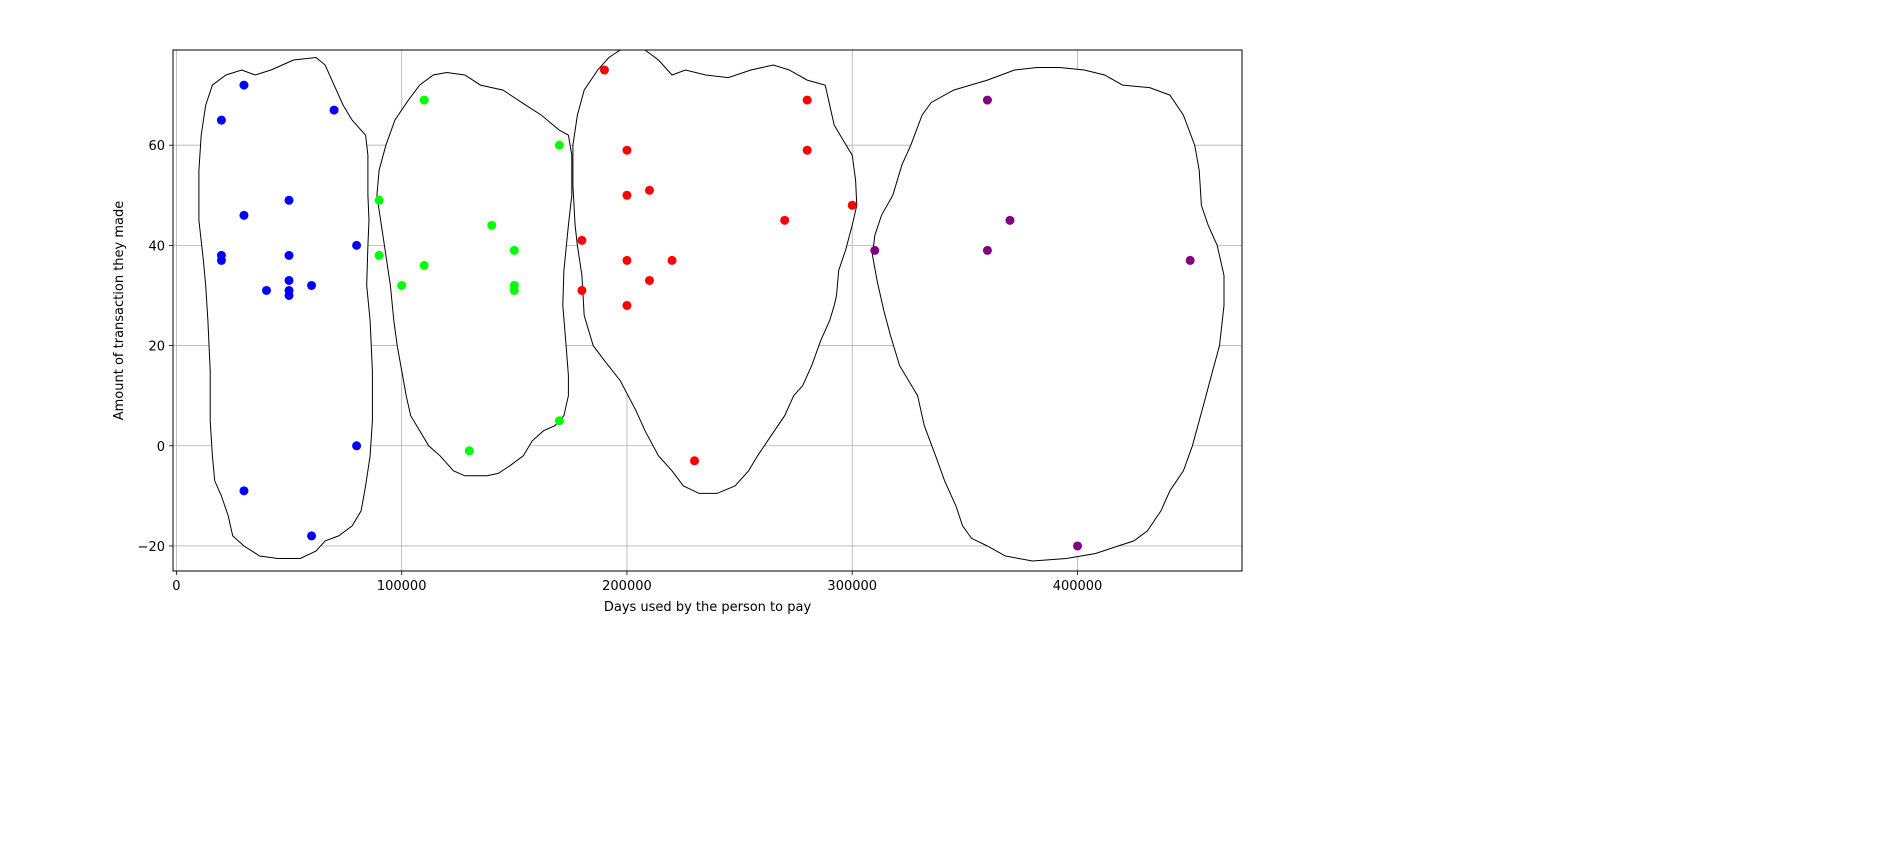 This screenshot has width=1903, height=858. What do you see at coordinates (156, 146) in the screenshot?
I see `y-tick-label: 60` at bounding box center [156, 146].